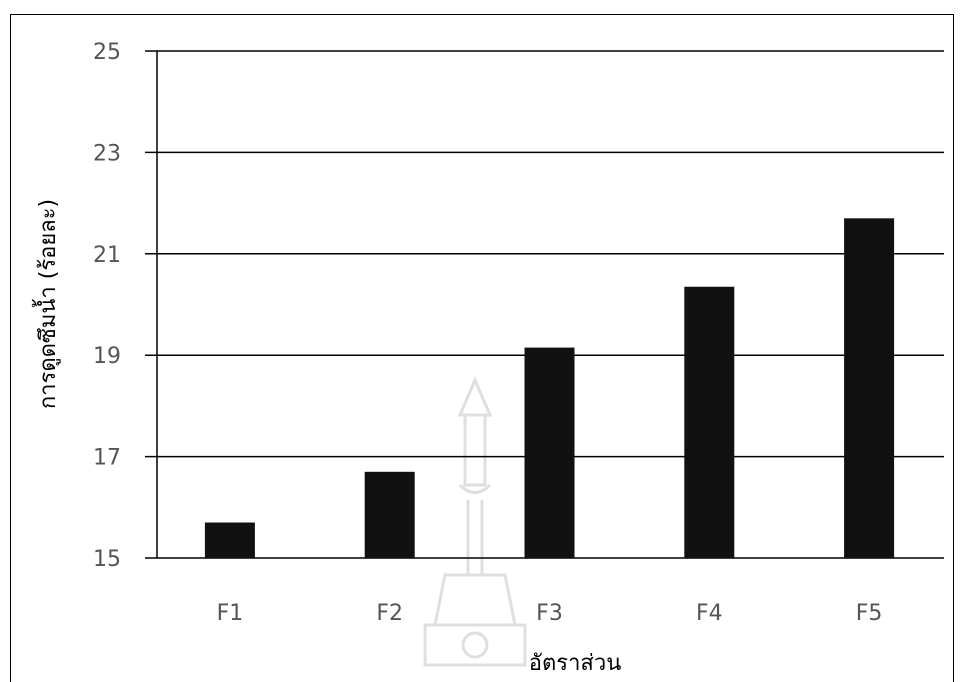 The height and width of the screenshot is (682, 961). I want to click on x-axis-title: อัตราส่วน, so click(575, 663).